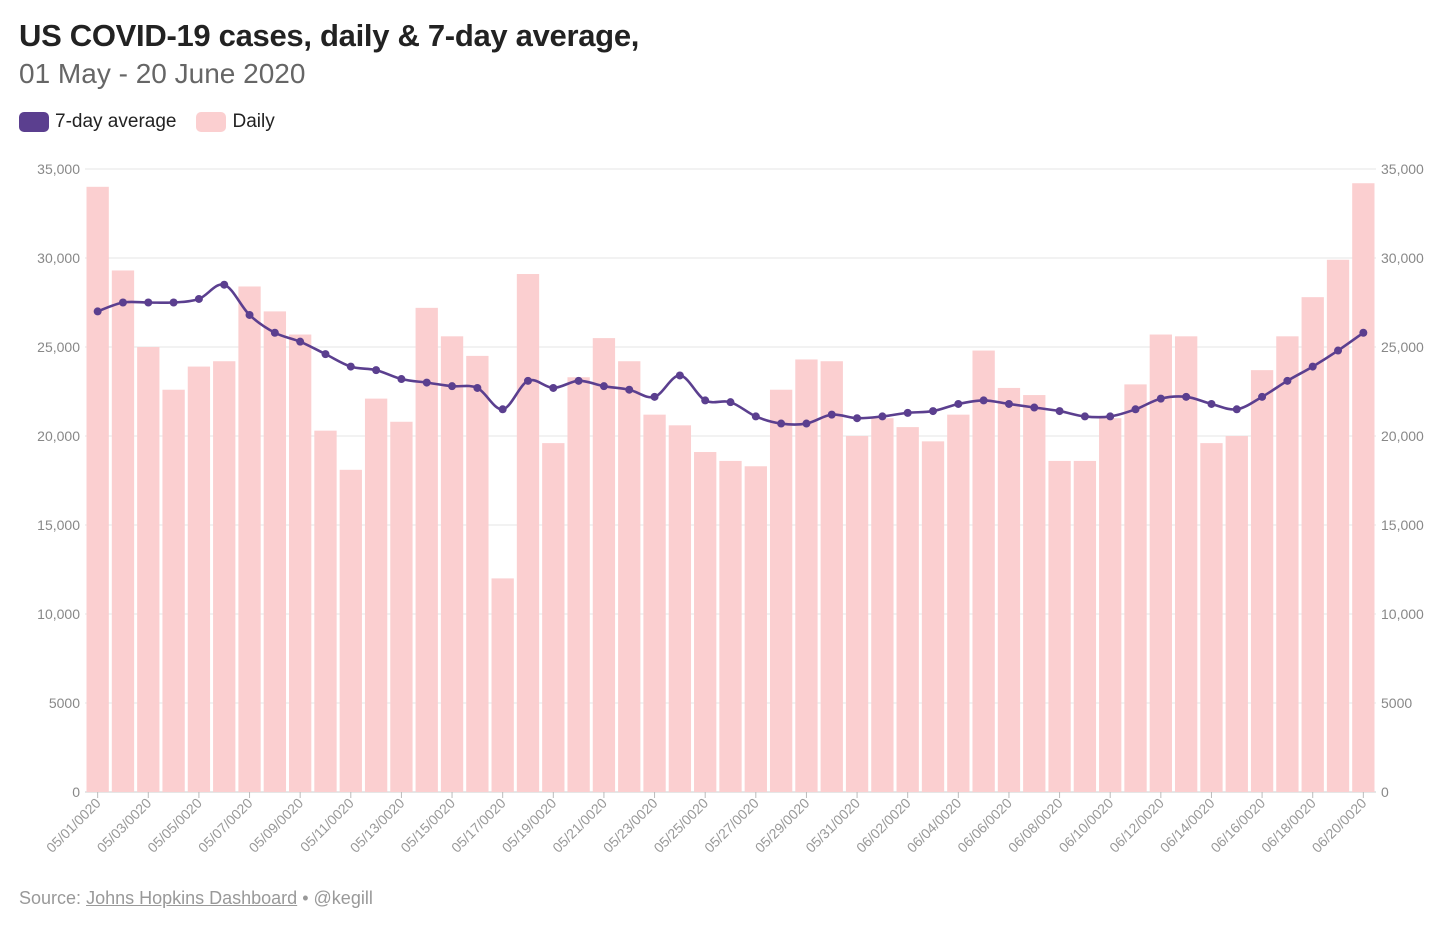  I want to click on y-tick-label-right: 5000, so click(1396, 703).